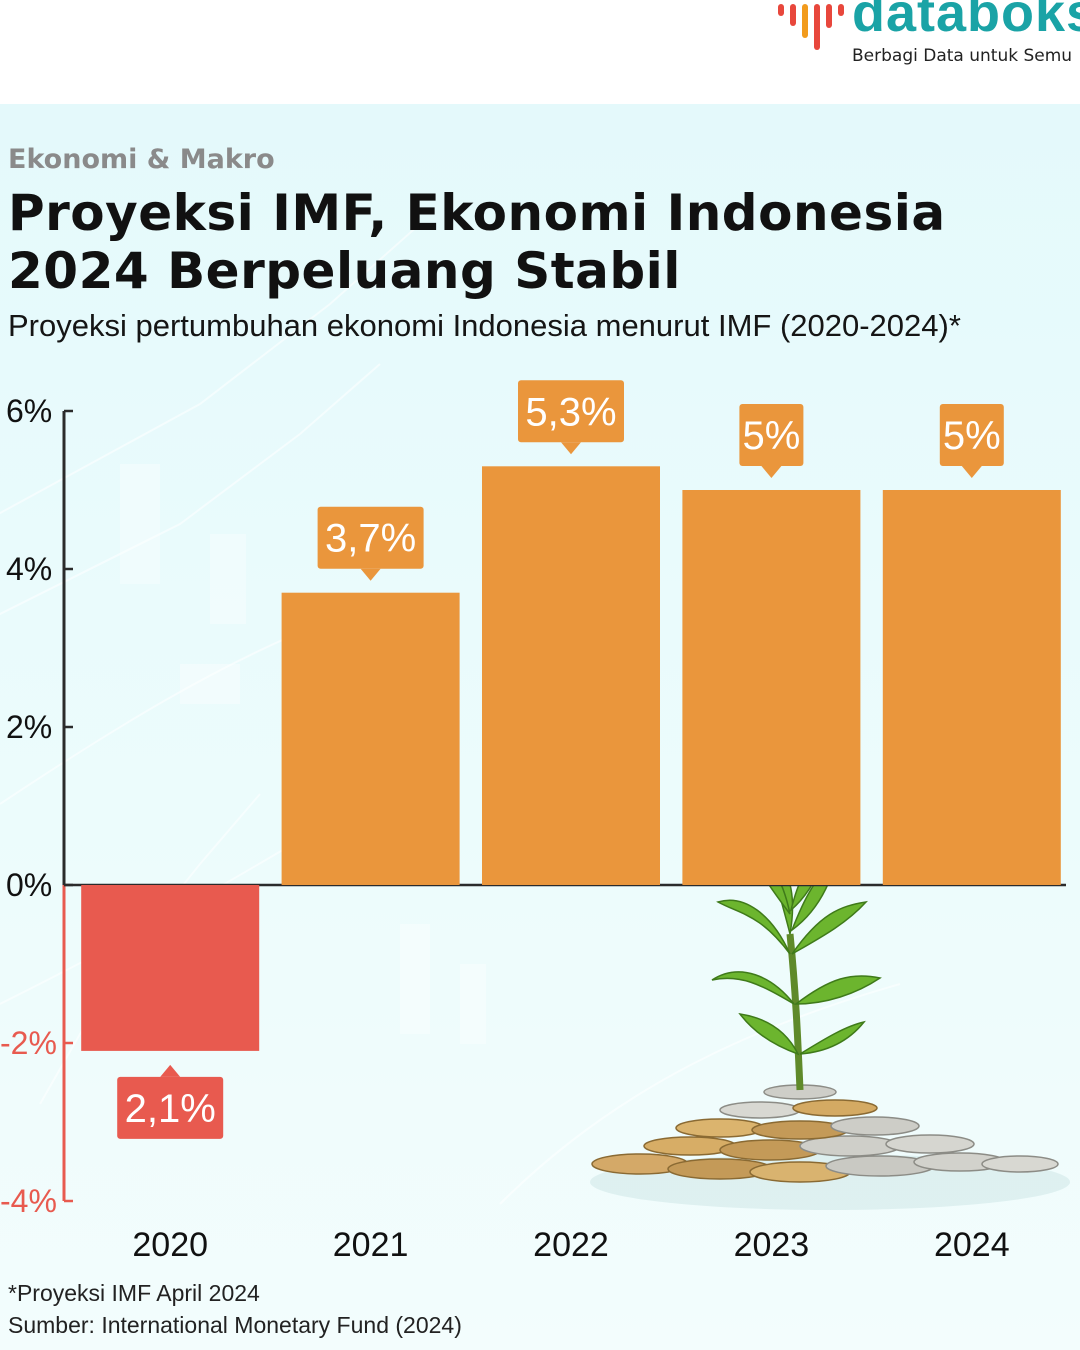 The height and width of the screenshot is (1350, 1080). Describe the element at coordinates (370, 738) in the screenshot. I see `bar-2021` at that location.